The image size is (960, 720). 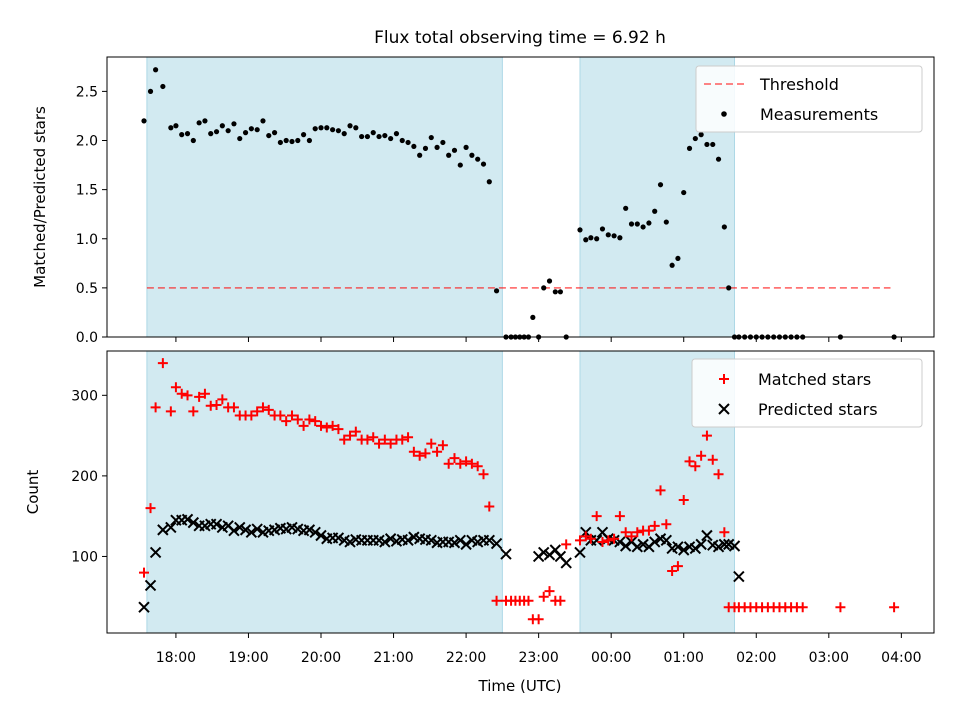 I want to click on x-tick-label: 03:00, so click(x=829, y=658).